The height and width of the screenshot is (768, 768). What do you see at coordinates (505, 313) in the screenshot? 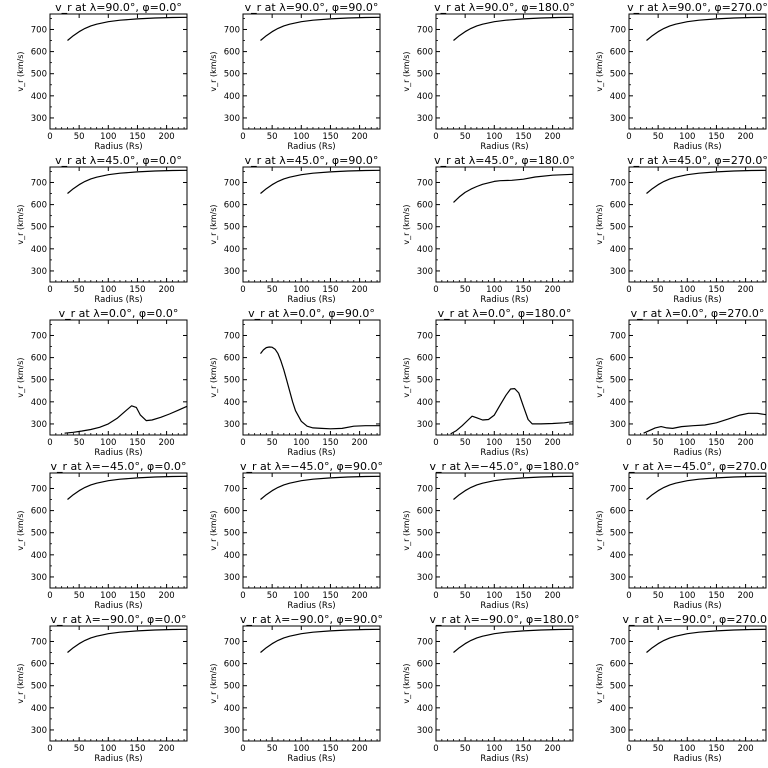
I see `subplot-title: v_r at λ=0.0°, φ=180.0°` at bounding box center [505, 313].